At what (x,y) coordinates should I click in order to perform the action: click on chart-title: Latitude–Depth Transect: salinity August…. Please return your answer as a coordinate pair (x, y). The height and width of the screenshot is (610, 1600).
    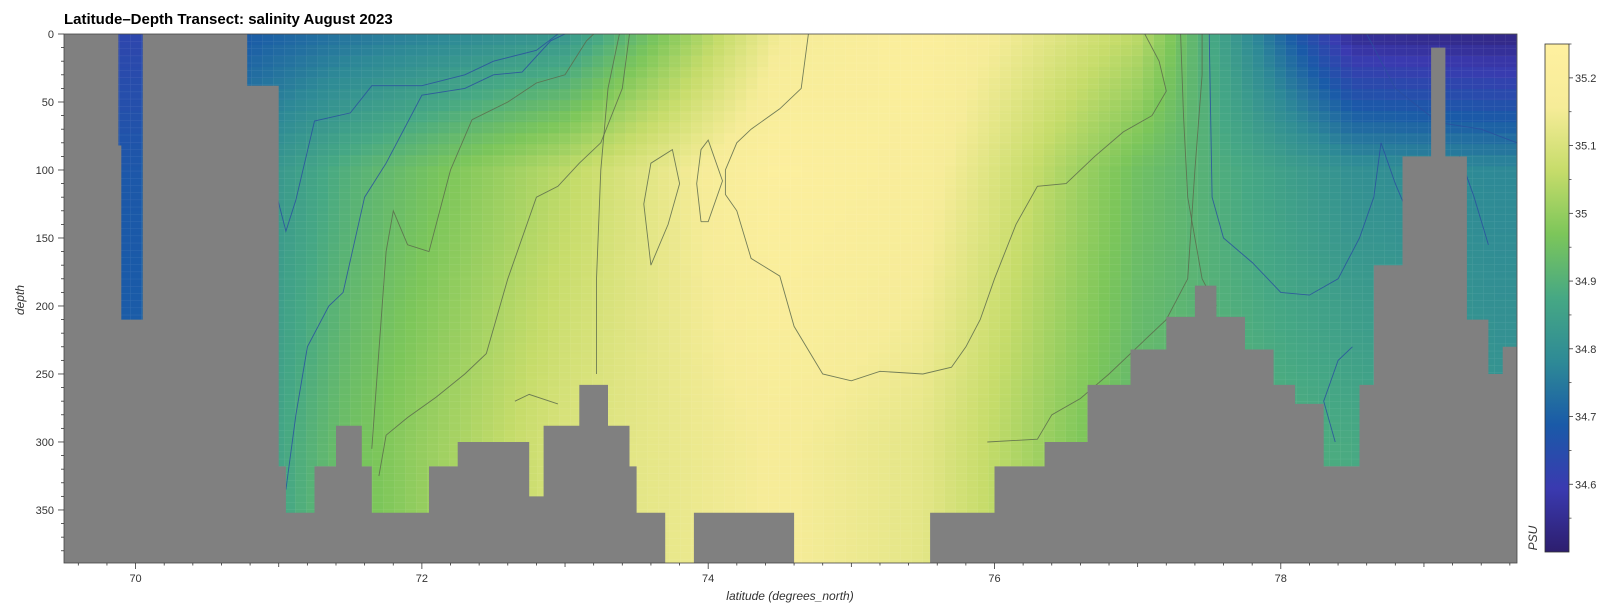
    Looking at the image, I should click on (228, 19).